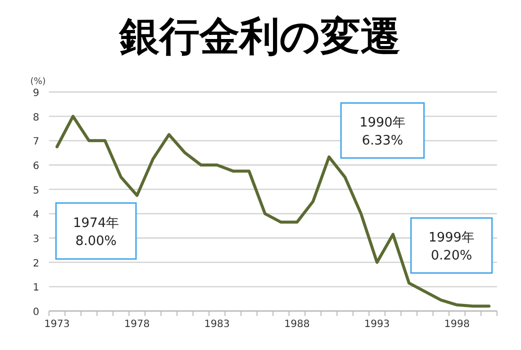 Image resolution: width=521 pixels, height=350 pixels. Describe the element at coordinates (36, 312) in the screenshot. I see `y-tick-label: 0` at that location.